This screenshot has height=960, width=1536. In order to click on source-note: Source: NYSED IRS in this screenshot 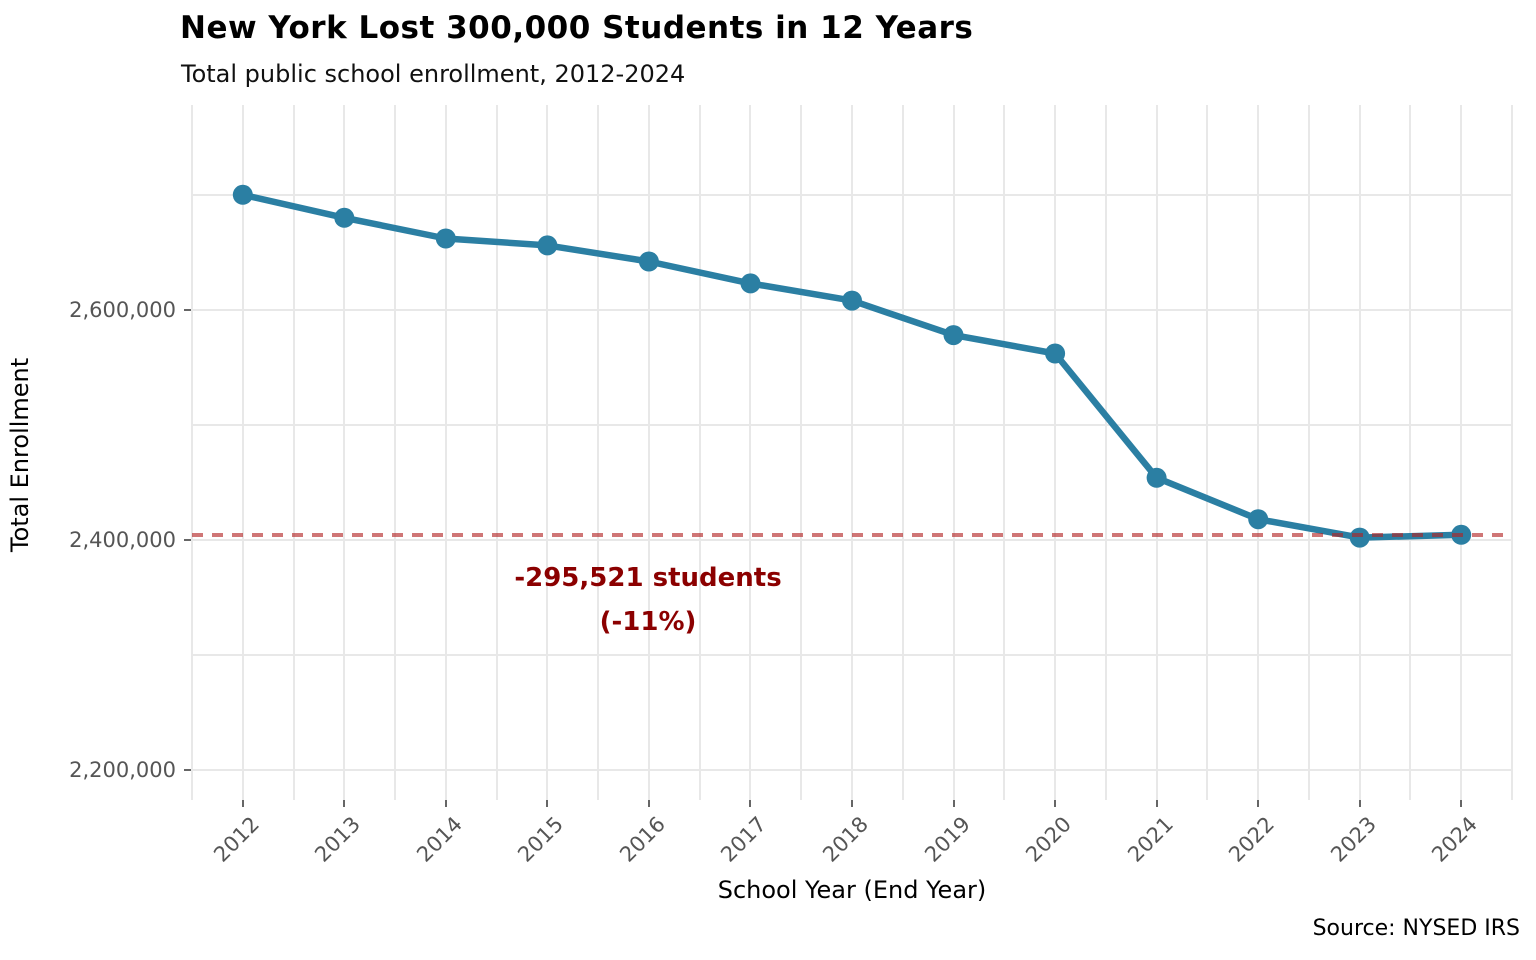, I will do `click(1416, 928)`.